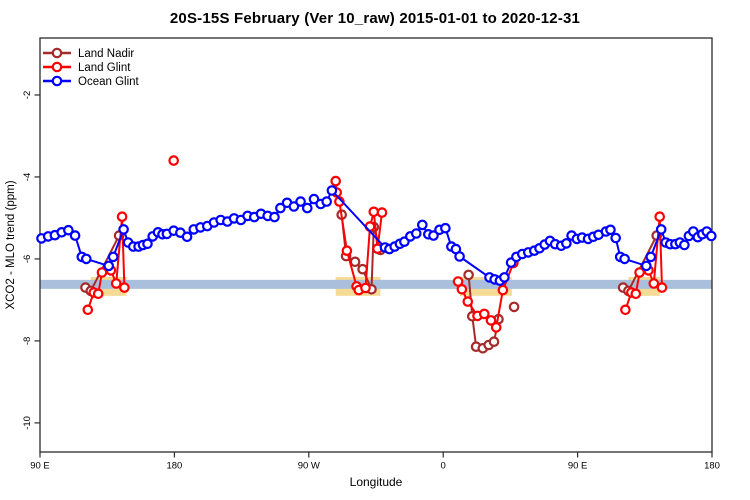  I want to click on y-tick-label: -6, so click(27, 259).